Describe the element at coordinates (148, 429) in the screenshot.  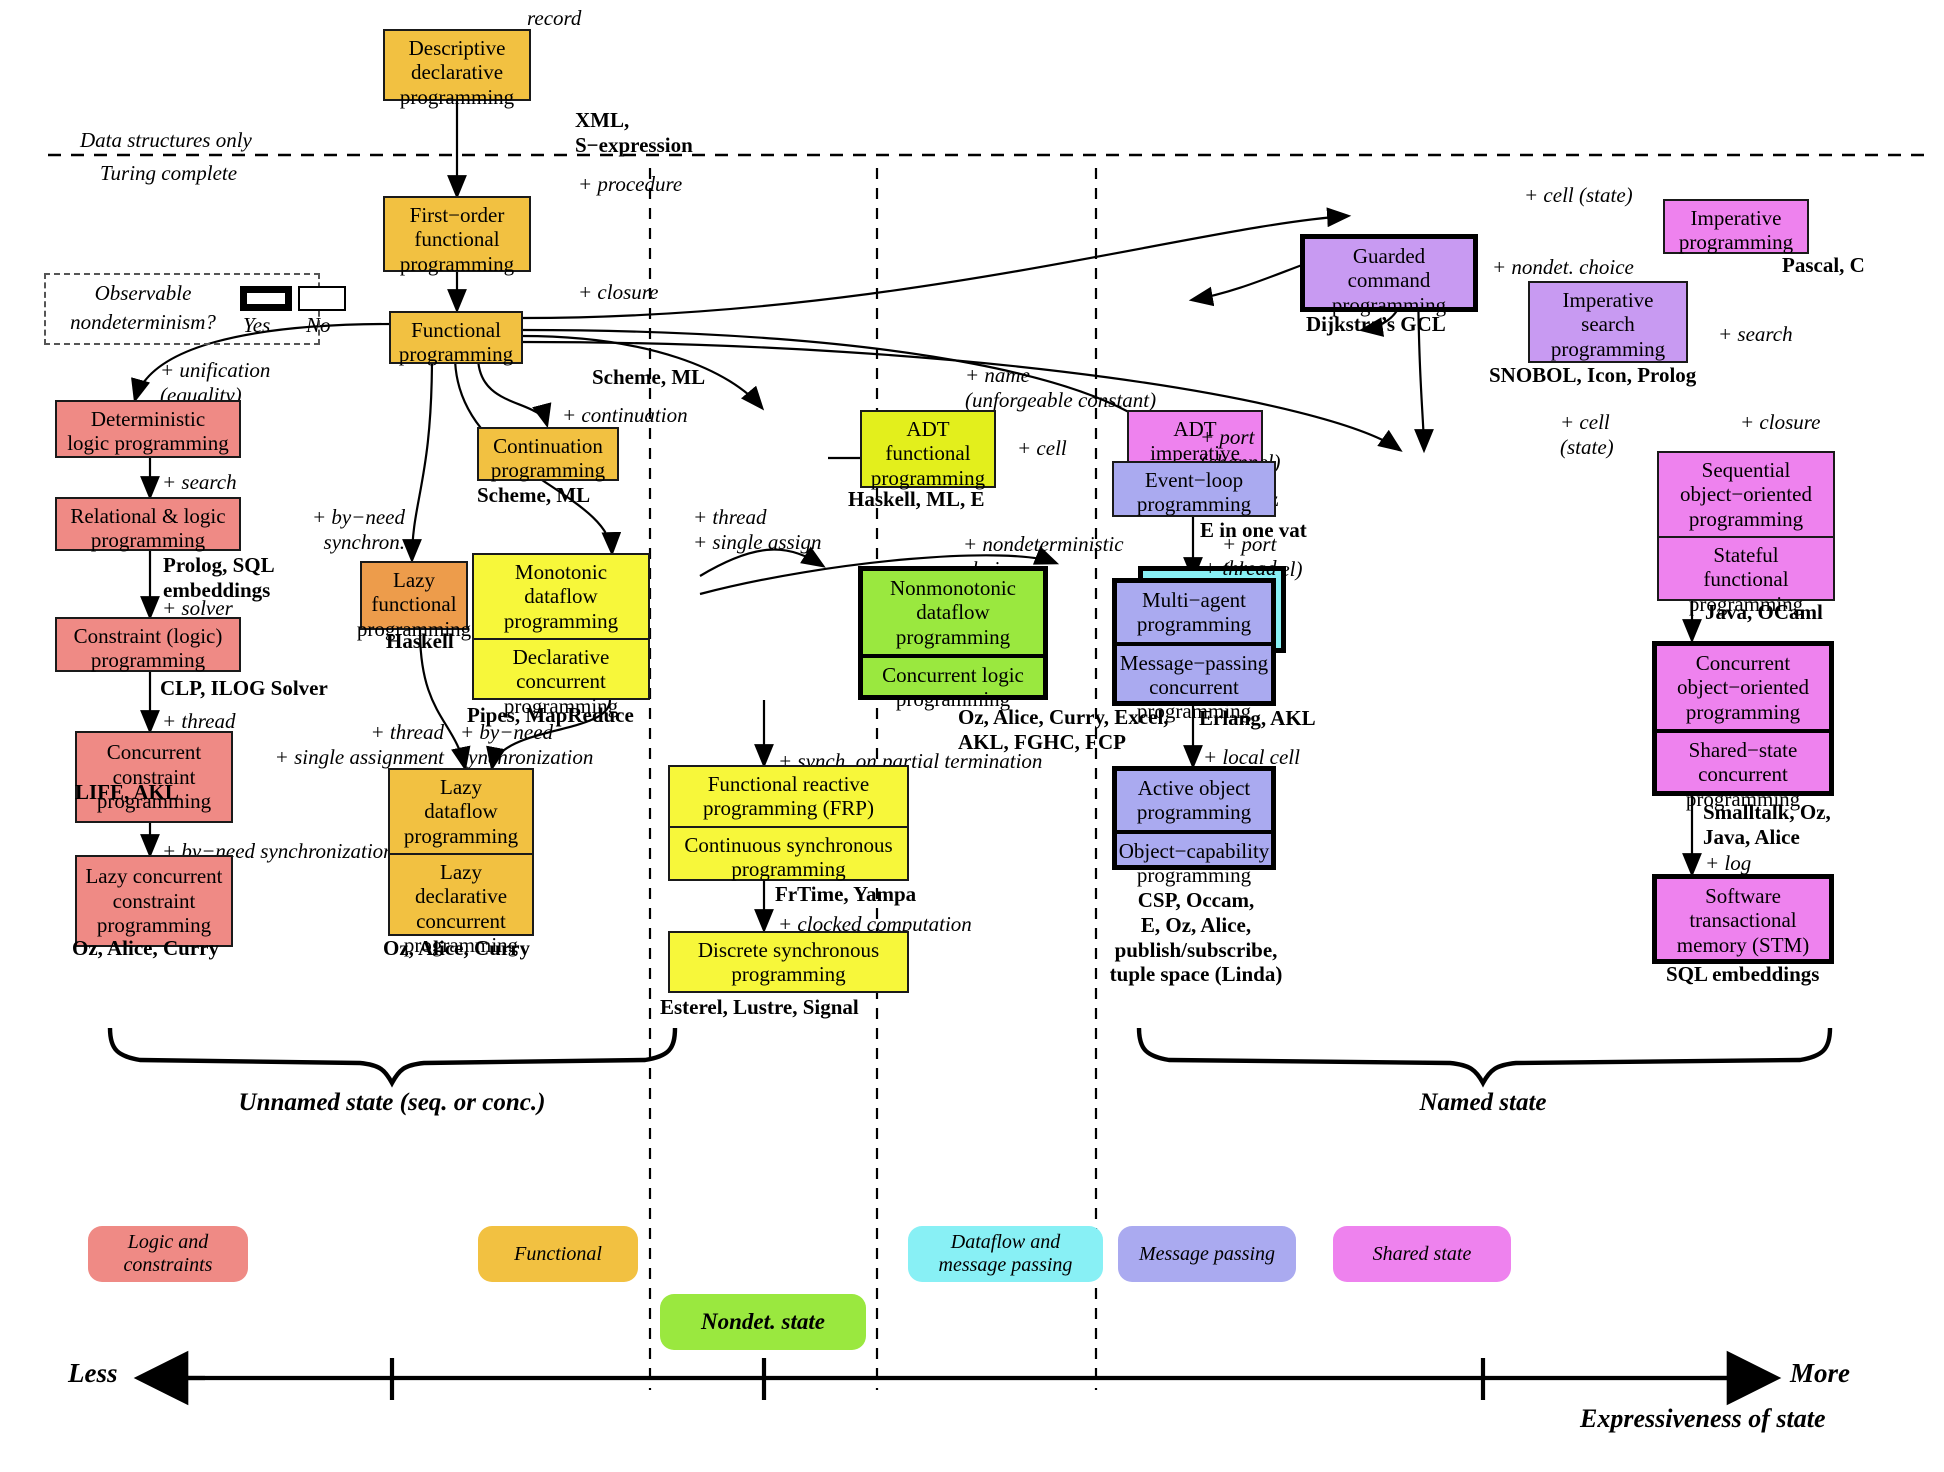
I see `box-deterministic-logic-programming: Deterministic logic programming` at that location.